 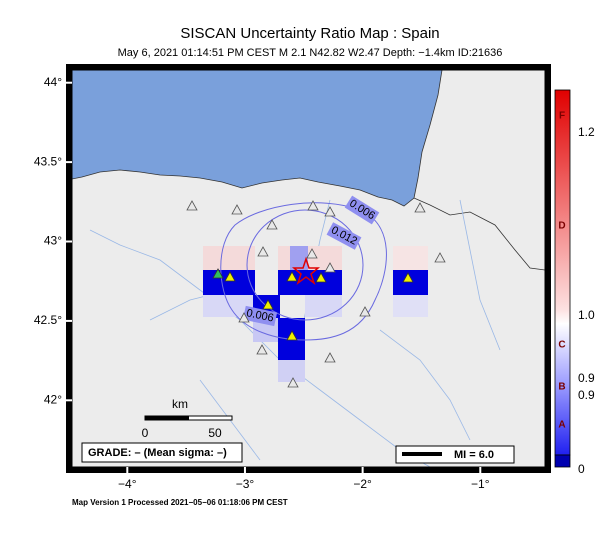 What do you see at coordinates (53, 241) in the screenshot?
I see `lat-label: 43°` at bounding box center [53, 241].